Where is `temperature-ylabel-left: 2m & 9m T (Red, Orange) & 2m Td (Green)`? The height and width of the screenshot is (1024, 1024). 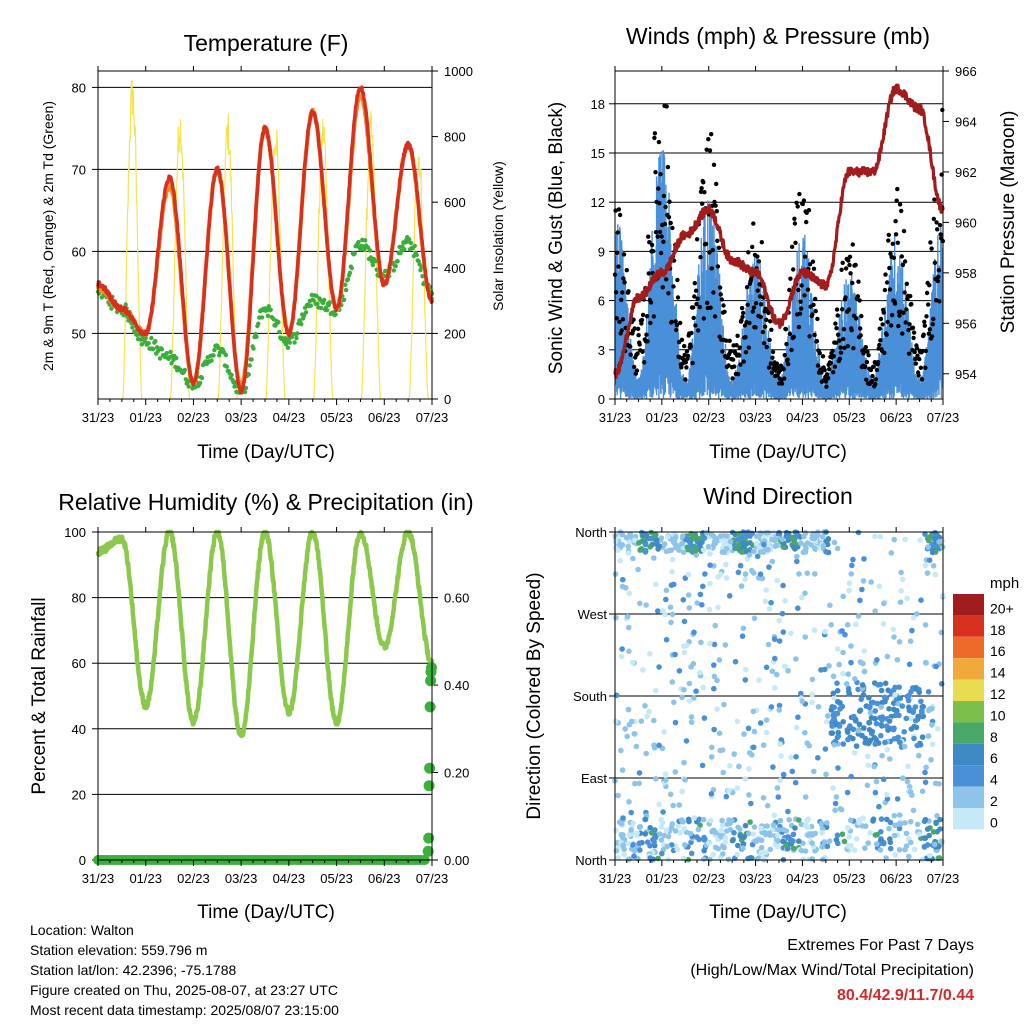
temperature-ylabel-left: 2m & 9m T (Red, Orange) & 2m Td (Green) is located at coordinates (48, 236).